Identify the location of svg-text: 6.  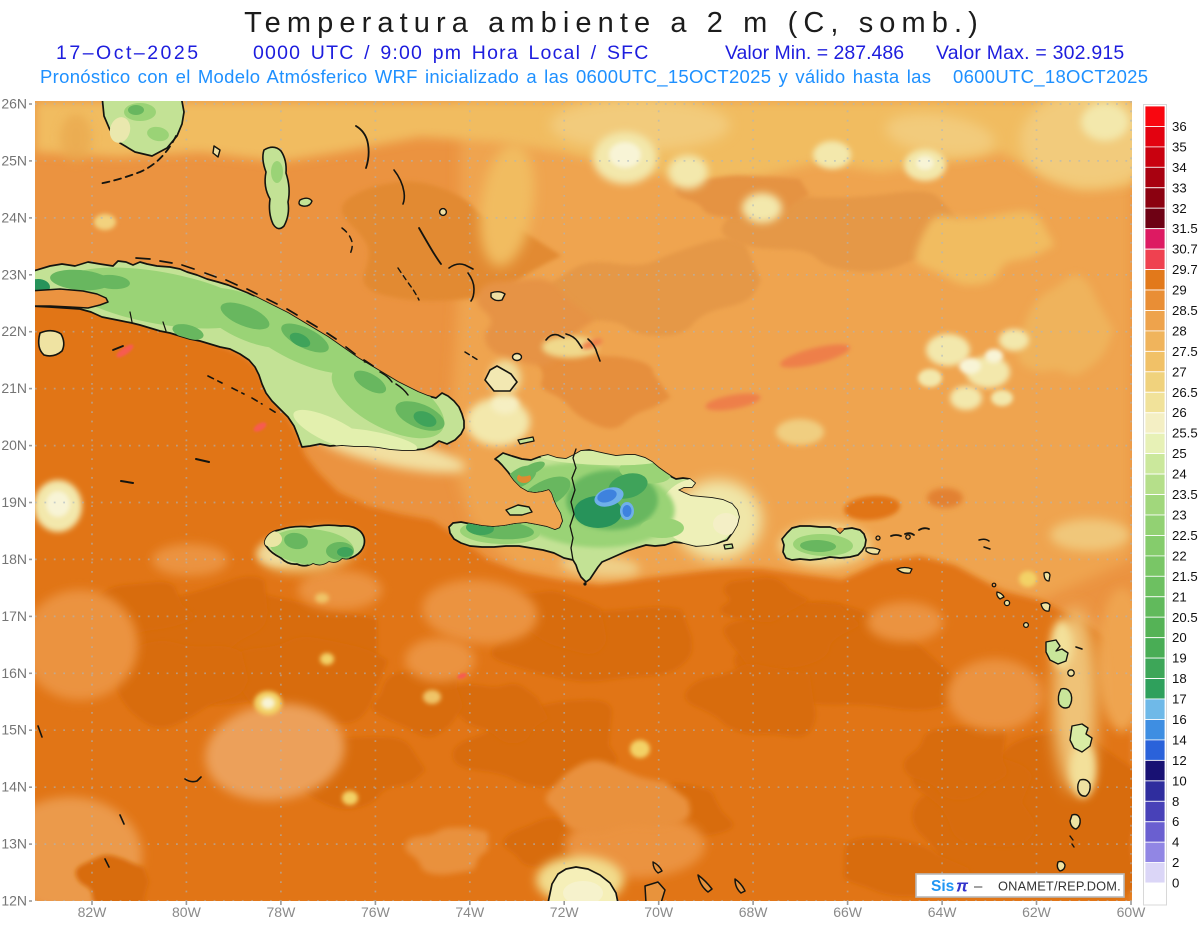
(1175, 821).